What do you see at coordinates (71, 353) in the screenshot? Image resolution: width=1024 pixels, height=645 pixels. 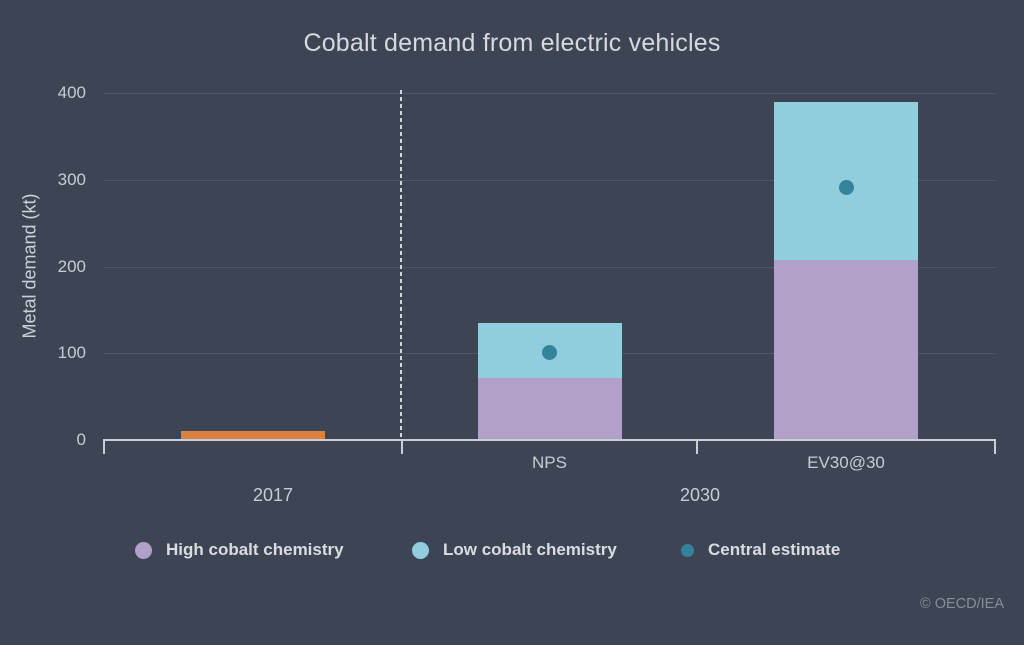 I see `y-tick-label-100: 100` at bounding box center [71, 353].